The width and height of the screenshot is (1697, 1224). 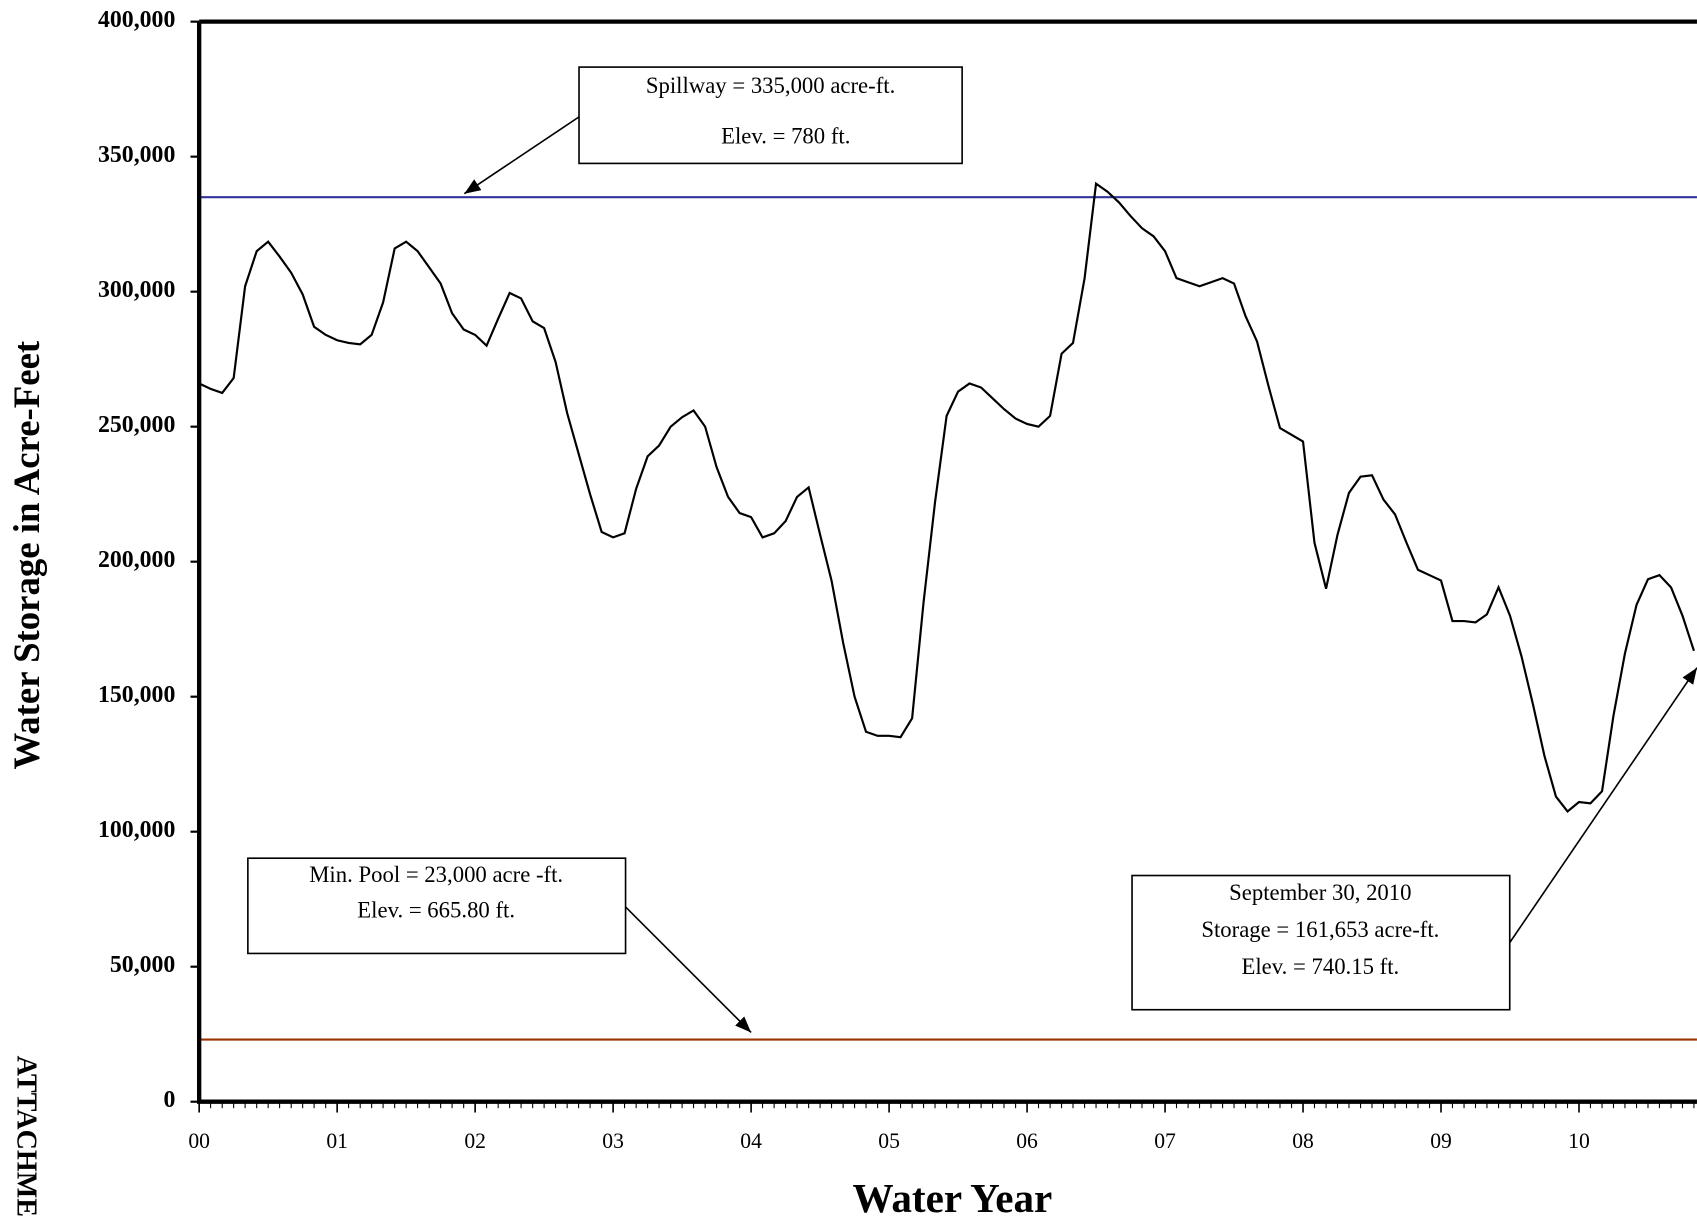 What do you see at coordinates (1320, 966) in the screenshot?
I see `annotation-text: Elev. = 740.15 ft.` at bounding box center [1320, 966].